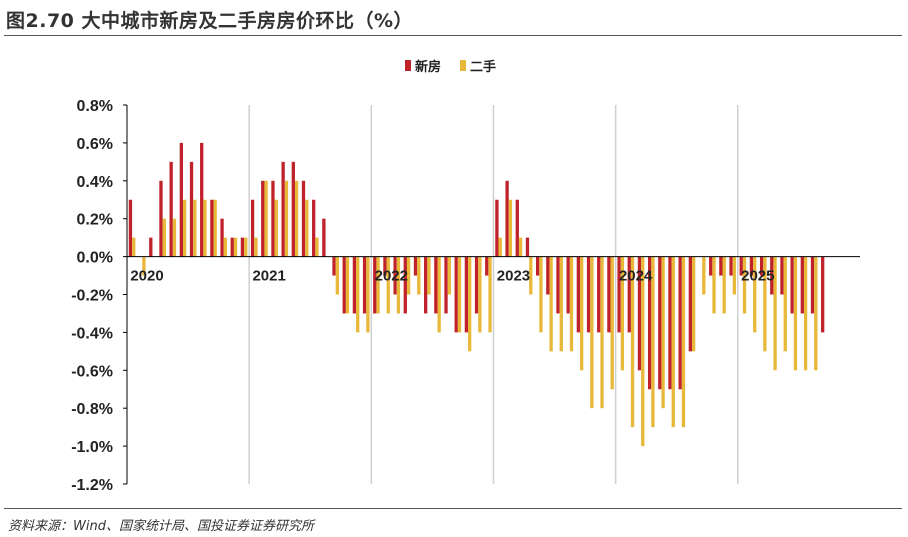 The height and width of the screenshot is (537, 908). What do you see at coordinates (757, 276) in the screenshot?
I see `year-label-2025: 2025` at bounding box center [757, 276].